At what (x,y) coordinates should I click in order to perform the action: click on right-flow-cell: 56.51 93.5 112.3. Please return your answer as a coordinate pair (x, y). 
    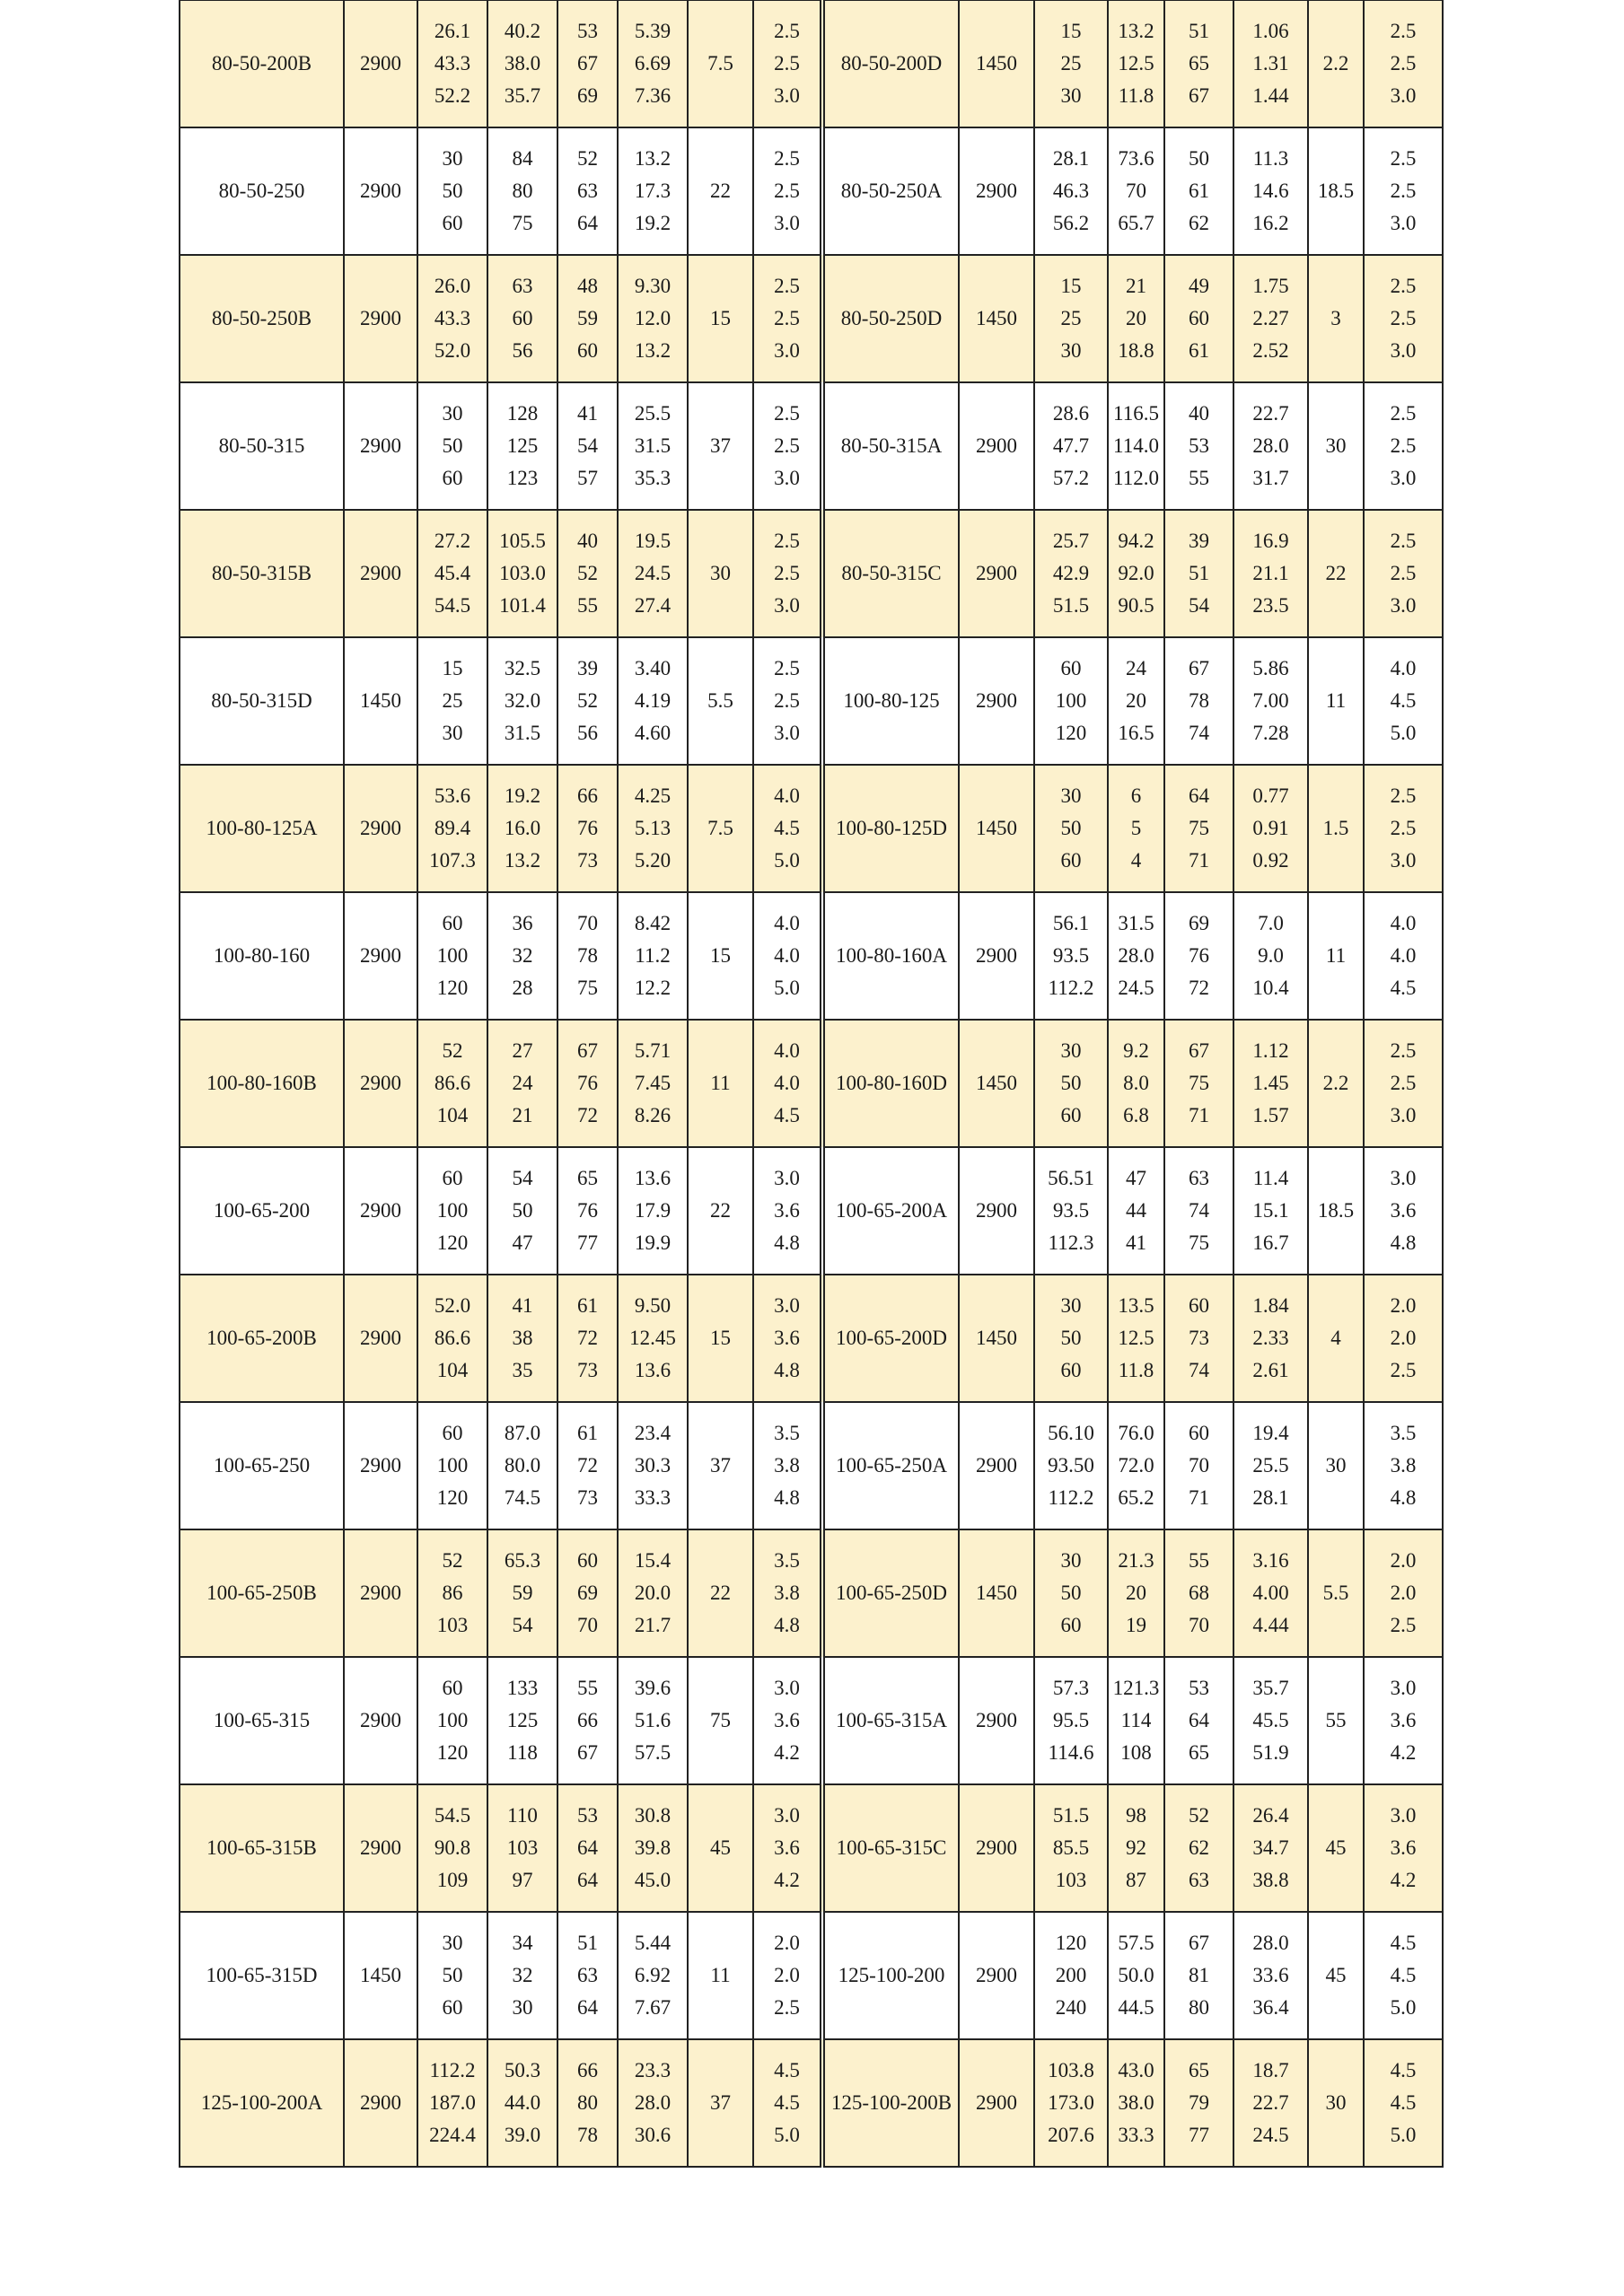
    Looking at the image, I should click on (1071, 1210).